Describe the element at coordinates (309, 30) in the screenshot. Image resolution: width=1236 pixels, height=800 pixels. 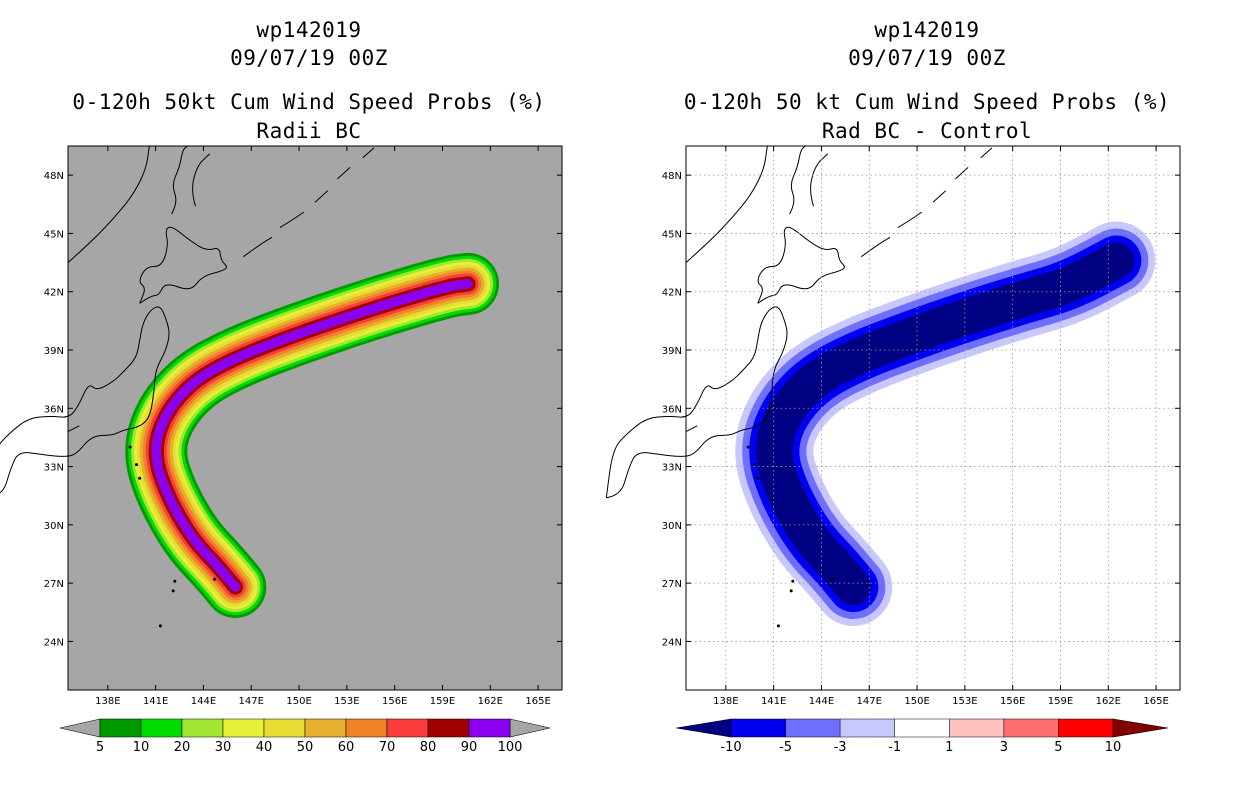
I see `storm-id-left: wp142019` at that location.